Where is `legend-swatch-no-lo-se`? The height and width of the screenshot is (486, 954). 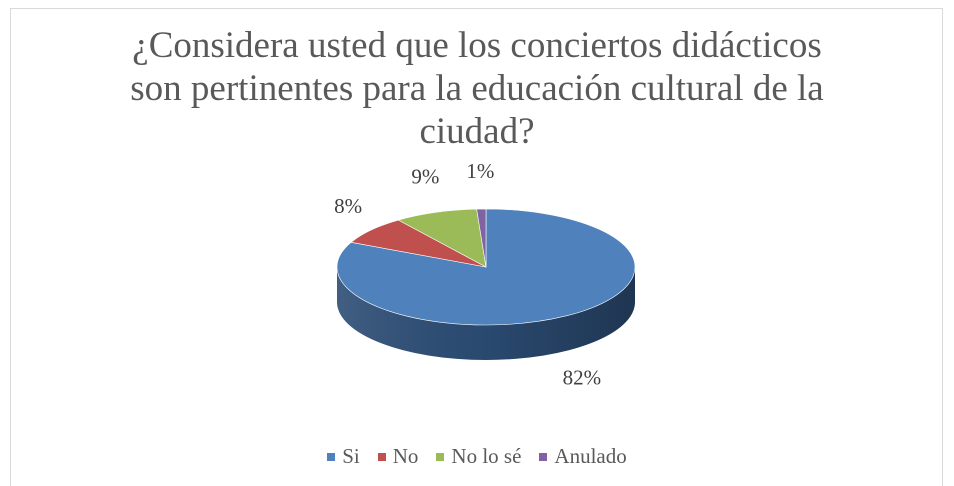
legend-swatch-no-lo-se is located at coordinates (440, 456).